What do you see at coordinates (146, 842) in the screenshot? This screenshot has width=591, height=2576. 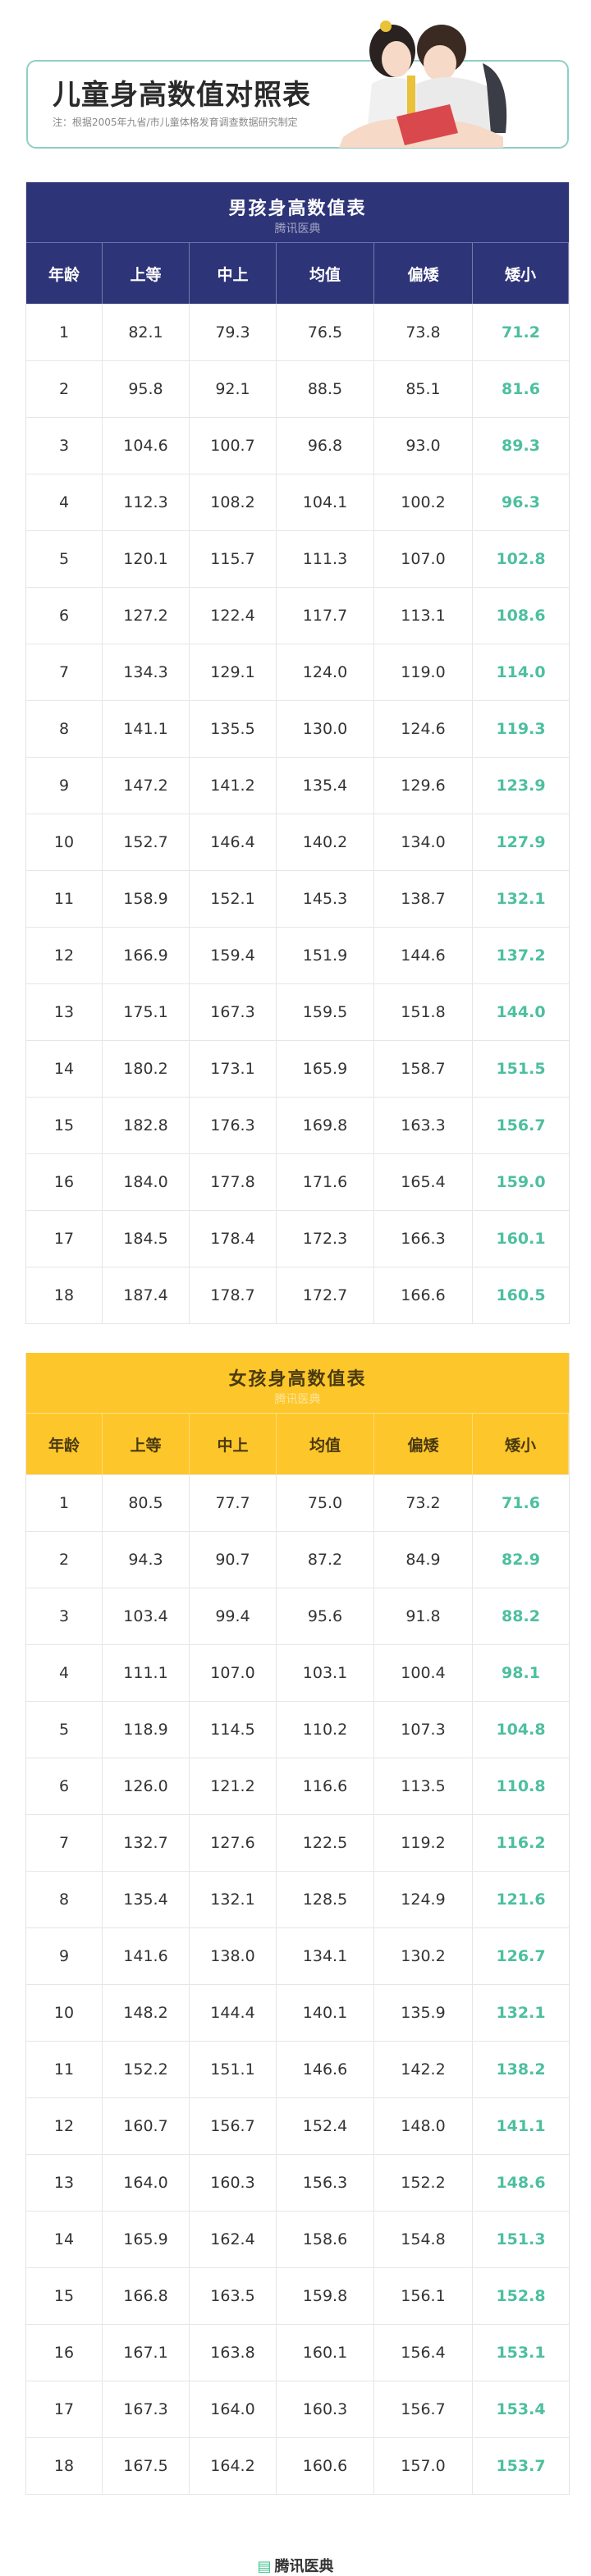 I see `height-cell: 152.7` at bounding box center [146, 842].